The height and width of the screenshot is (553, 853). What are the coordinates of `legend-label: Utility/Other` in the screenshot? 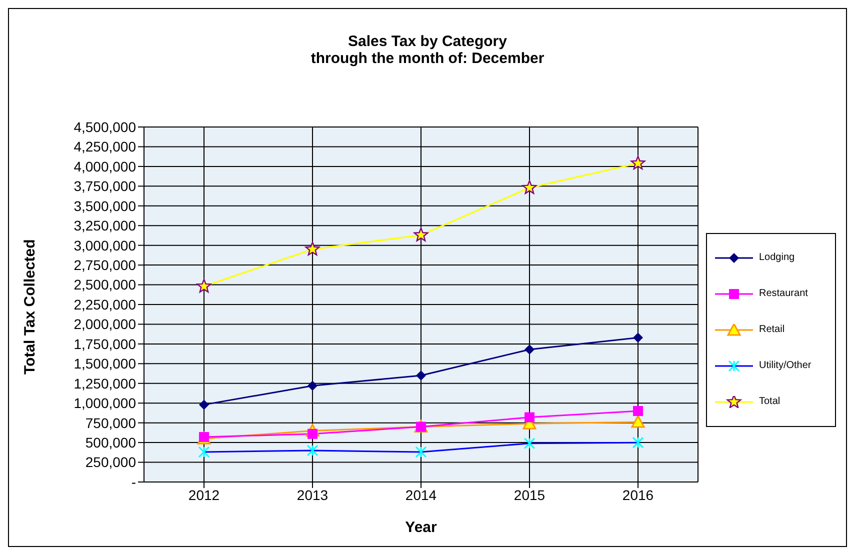 It's located at (785, 365).